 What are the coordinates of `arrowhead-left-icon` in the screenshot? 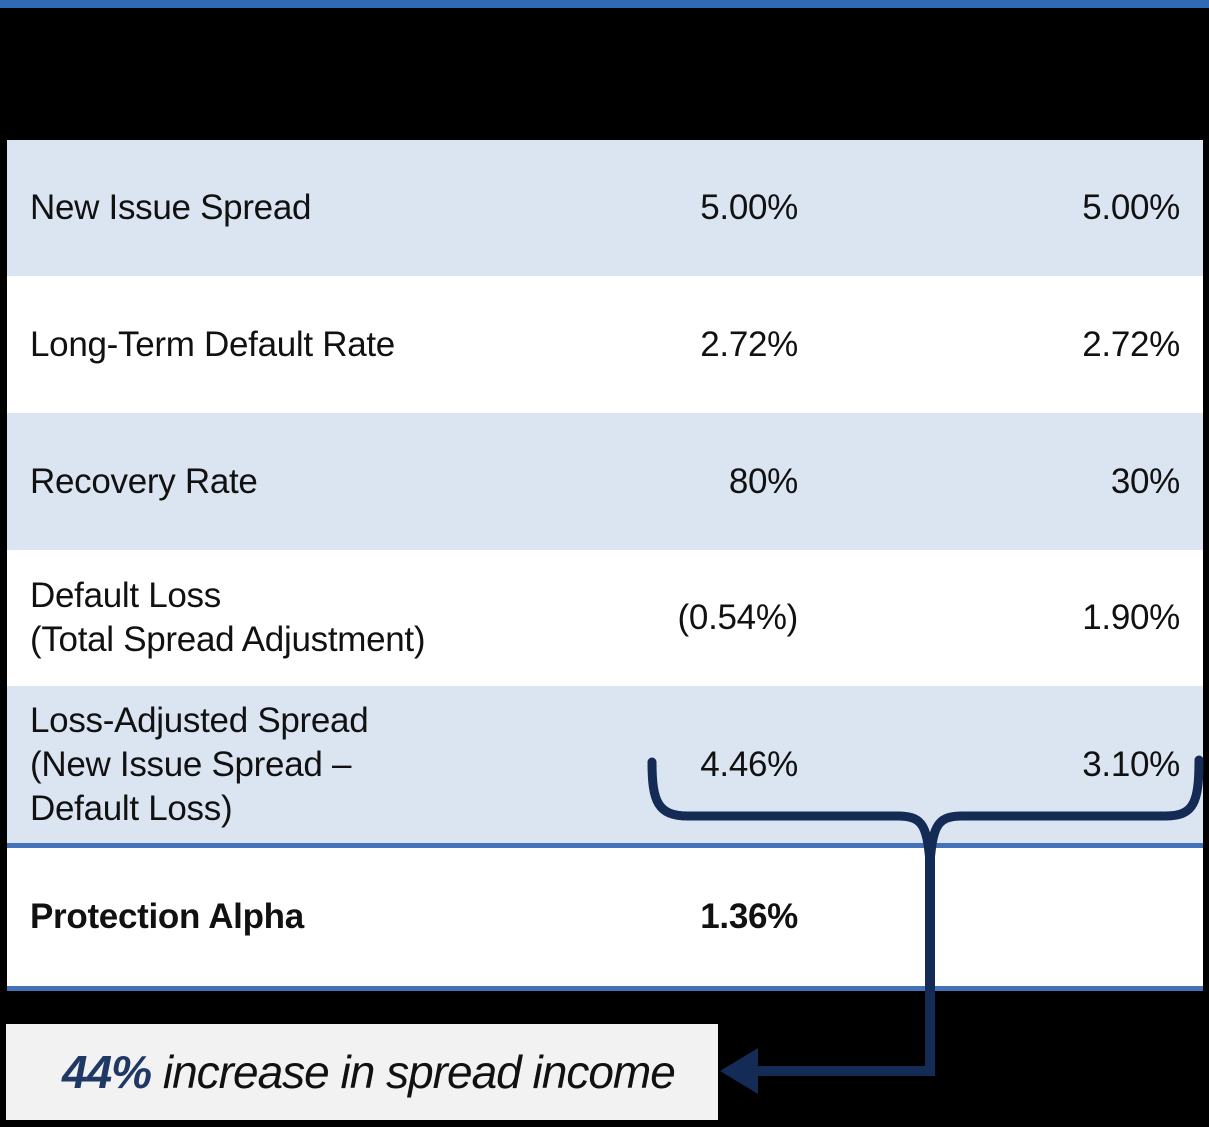 It's located at (739, 1071).